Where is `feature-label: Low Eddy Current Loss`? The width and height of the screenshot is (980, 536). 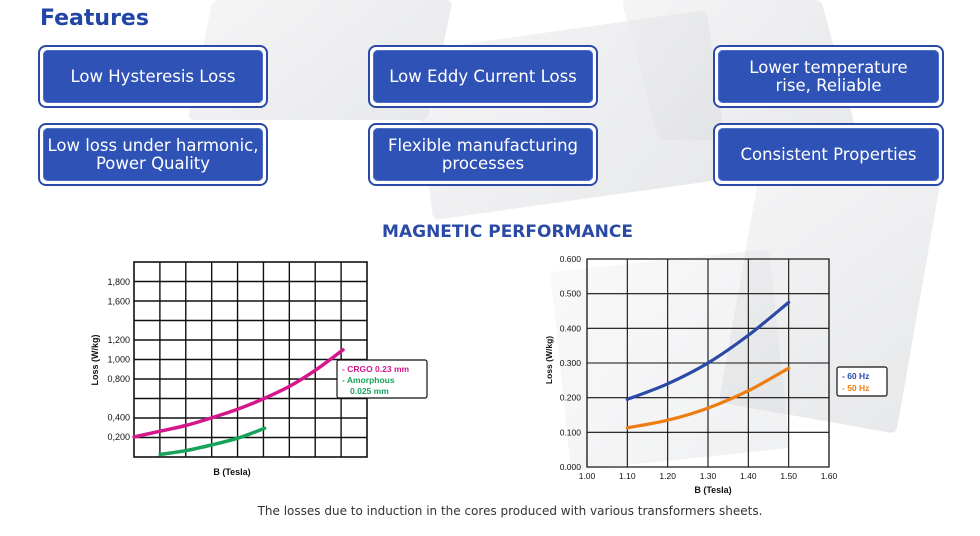 feature-label: Low Eddy Current Loss is located at coordinates (483, 76).